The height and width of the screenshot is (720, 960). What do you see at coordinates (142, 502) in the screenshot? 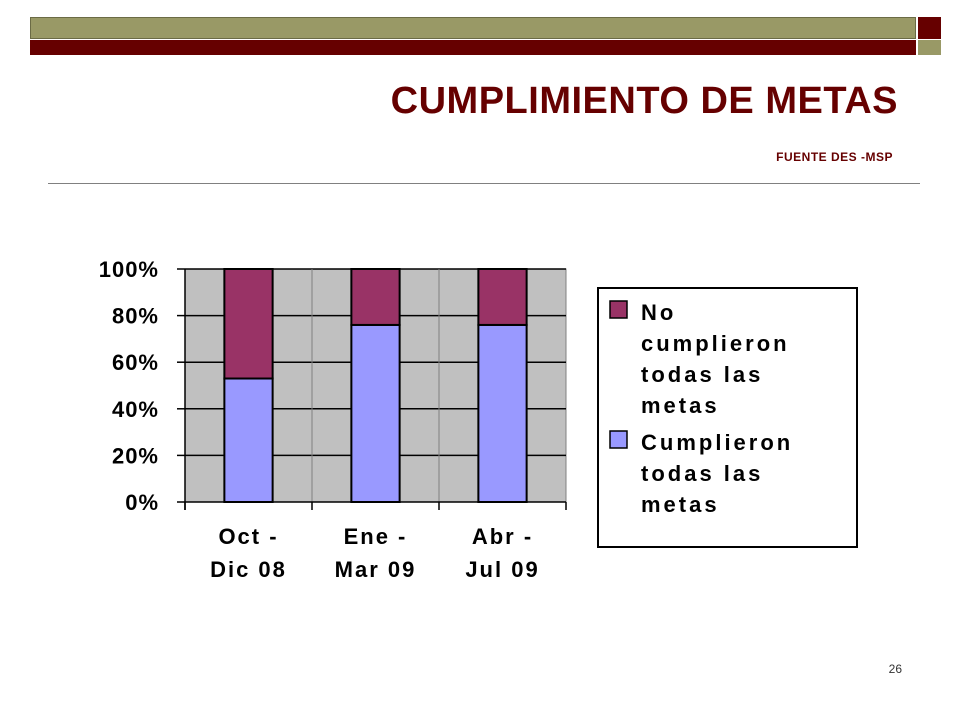
I see `y-tick-label: 0%` at bounding box center [142, 502].